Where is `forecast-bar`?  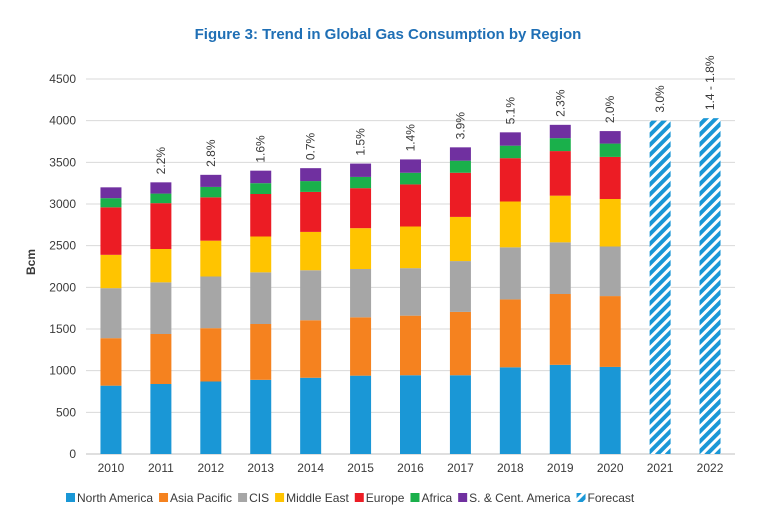 forecast-bar is located at coordinates (660, 287).